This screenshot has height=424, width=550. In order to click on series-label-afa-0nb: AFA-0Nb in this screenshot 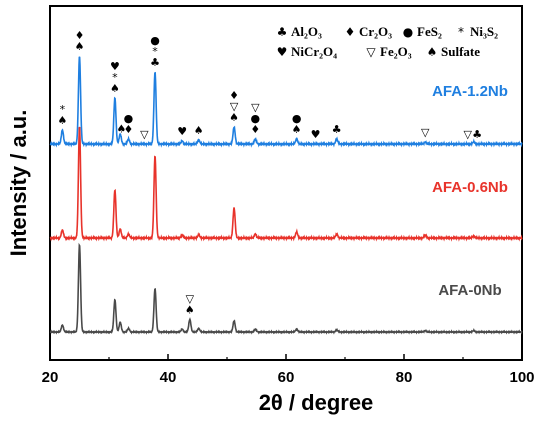, I will do `click(469, 290)`.